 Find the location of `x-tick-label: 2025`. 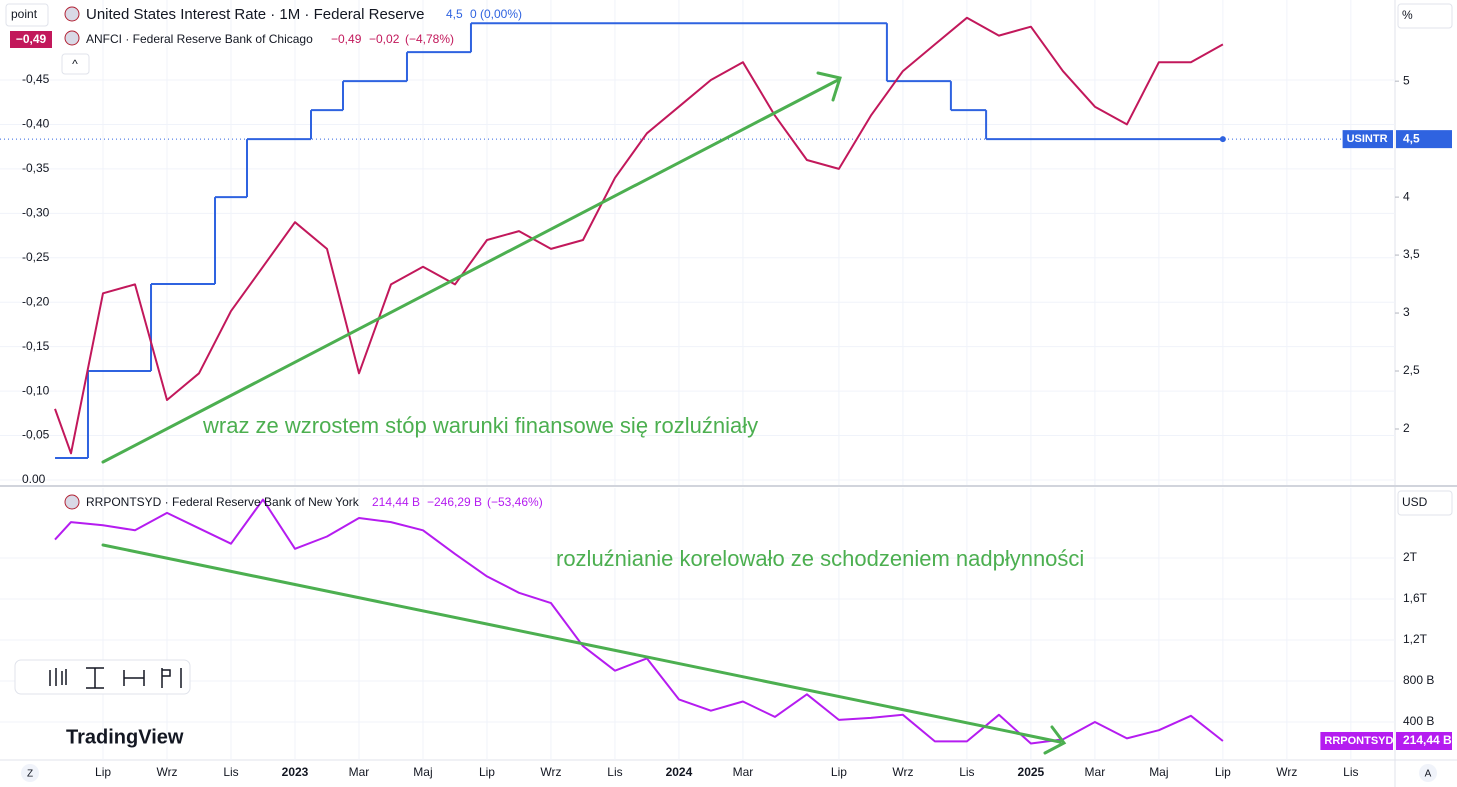

x-tick-label: 2025 is located at coordinates (1031, 772).